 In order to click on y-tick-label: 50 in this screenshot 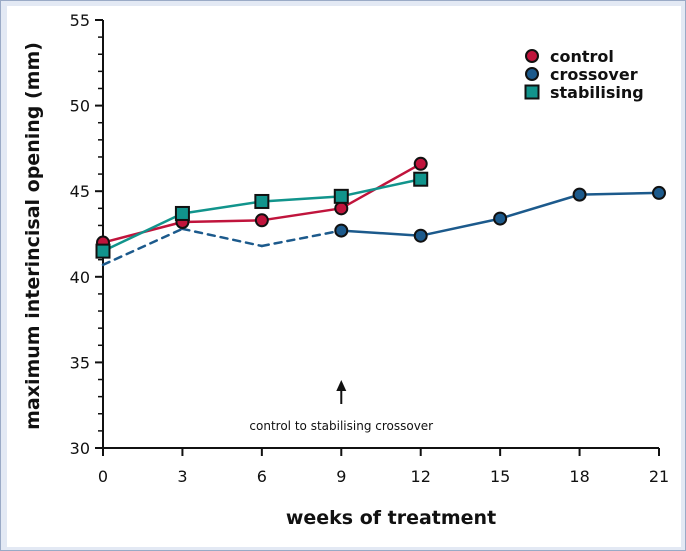, I will do `click(80, 106)`.